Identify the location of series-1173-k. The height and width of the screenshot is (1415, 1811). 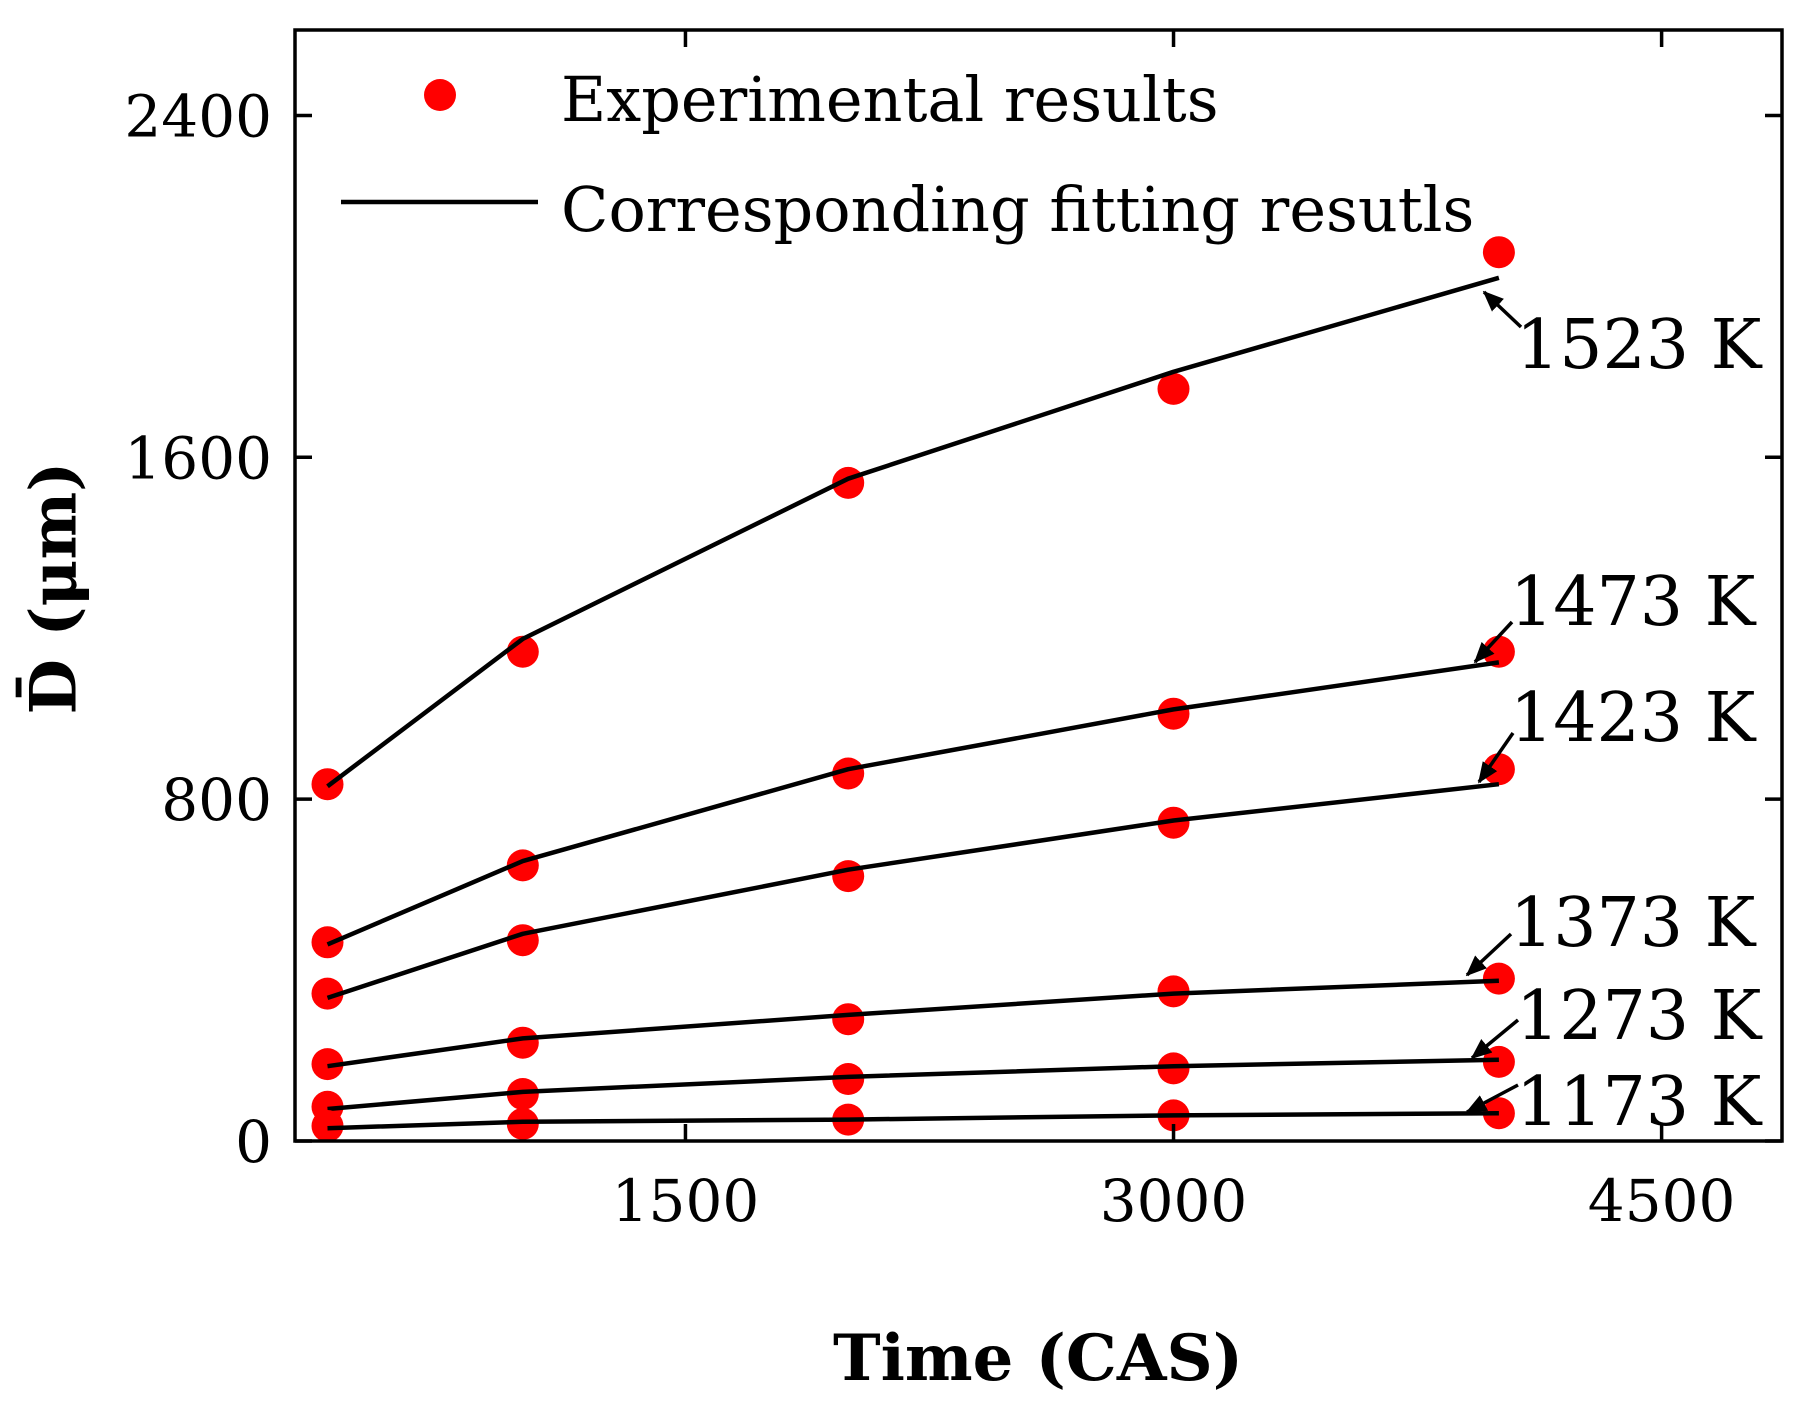
(913, 1119).